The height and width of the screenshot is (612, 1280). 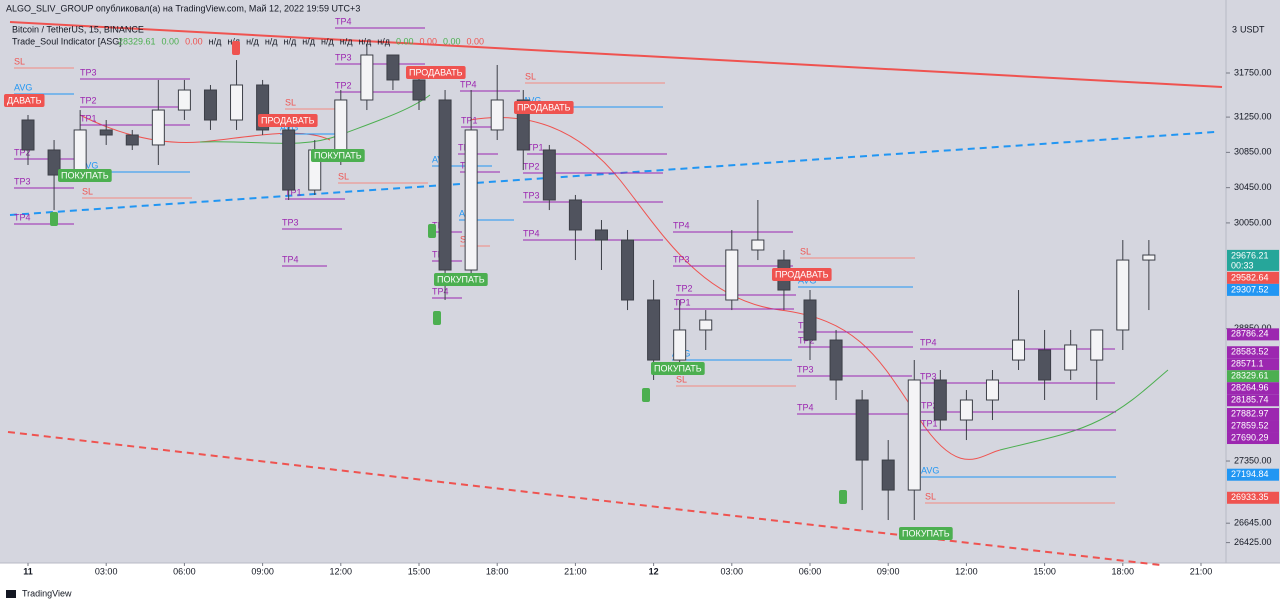 I want to click on currency: USDT, so click(x=1252, y=29).